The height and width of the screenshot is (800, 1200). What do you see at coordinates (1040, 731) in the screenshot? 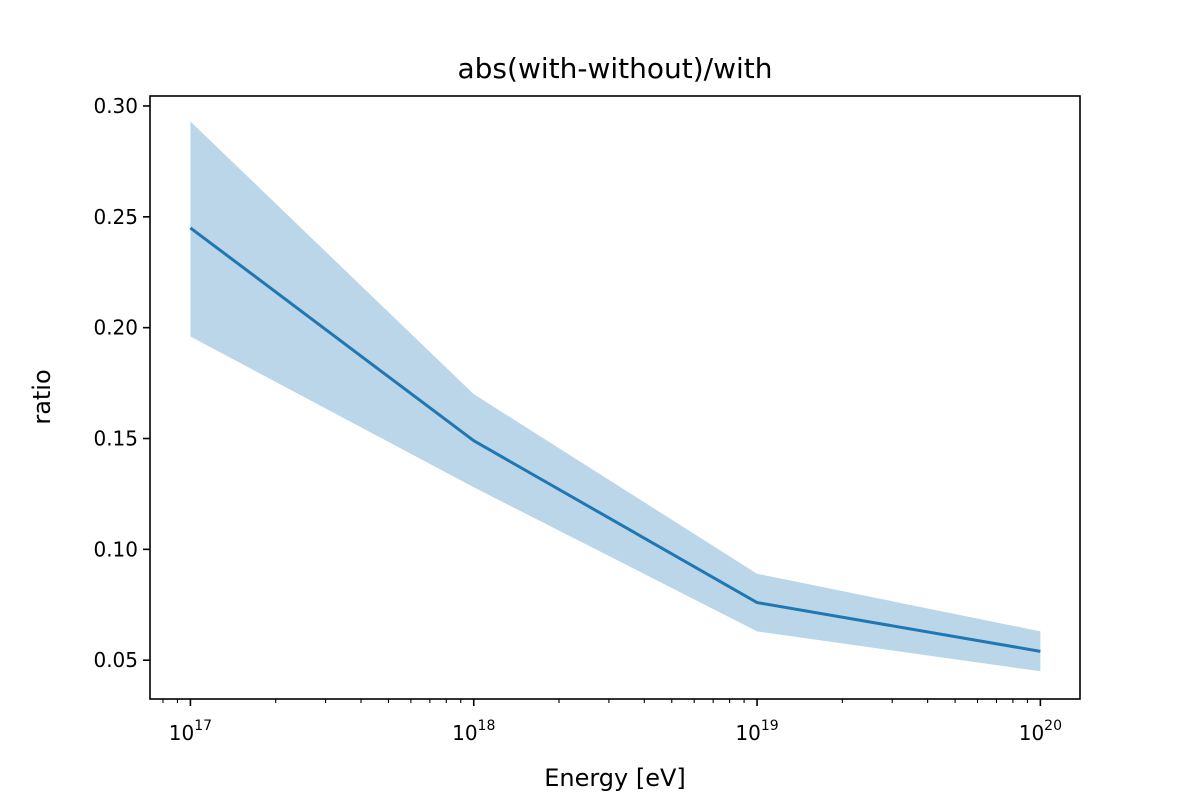
I see `x-tick-label: 1020` at bounding box center [1040, 731].